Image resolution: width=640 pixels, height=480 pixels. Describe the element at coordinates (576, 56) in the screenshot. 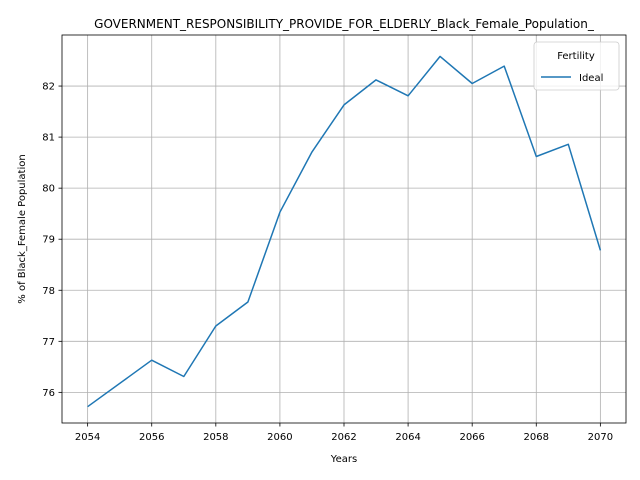

I see `legend-title: Fertility` at that location.